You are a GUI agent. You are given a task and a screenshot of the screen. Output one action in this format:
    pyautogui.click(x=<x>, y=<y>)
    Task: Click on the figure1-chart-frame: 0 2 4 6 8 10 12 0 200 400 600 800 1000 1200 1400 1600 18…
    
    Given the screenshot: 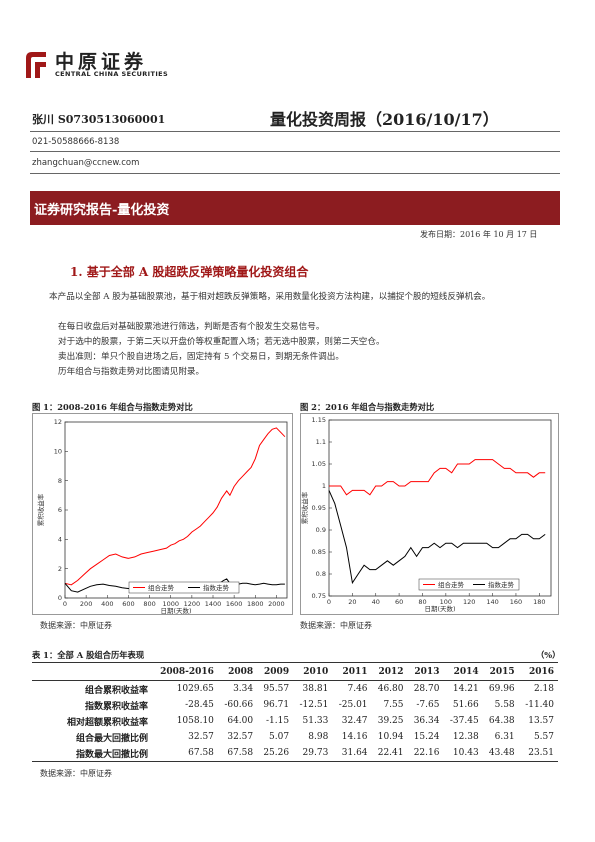 What is the action you would take?
    pyautogui.click(x=162, y=514)
    